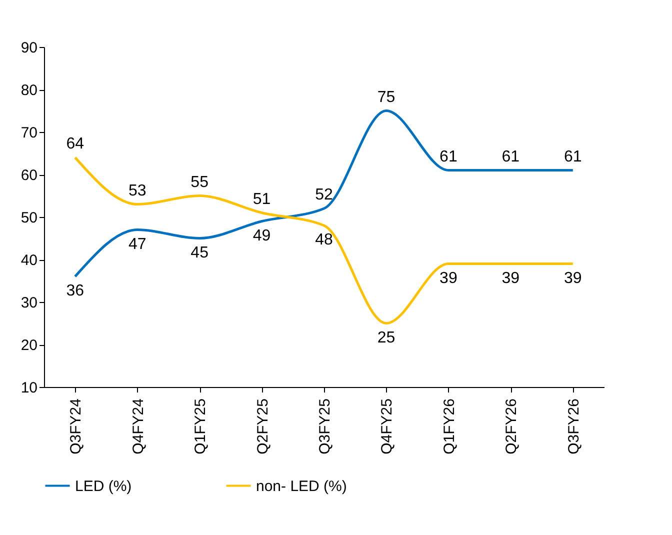 The image size is (672, 535). Describe the element at coordinates (138, 426) in the screenshot. I see `x-tick-label: Q4FY24` at that location.